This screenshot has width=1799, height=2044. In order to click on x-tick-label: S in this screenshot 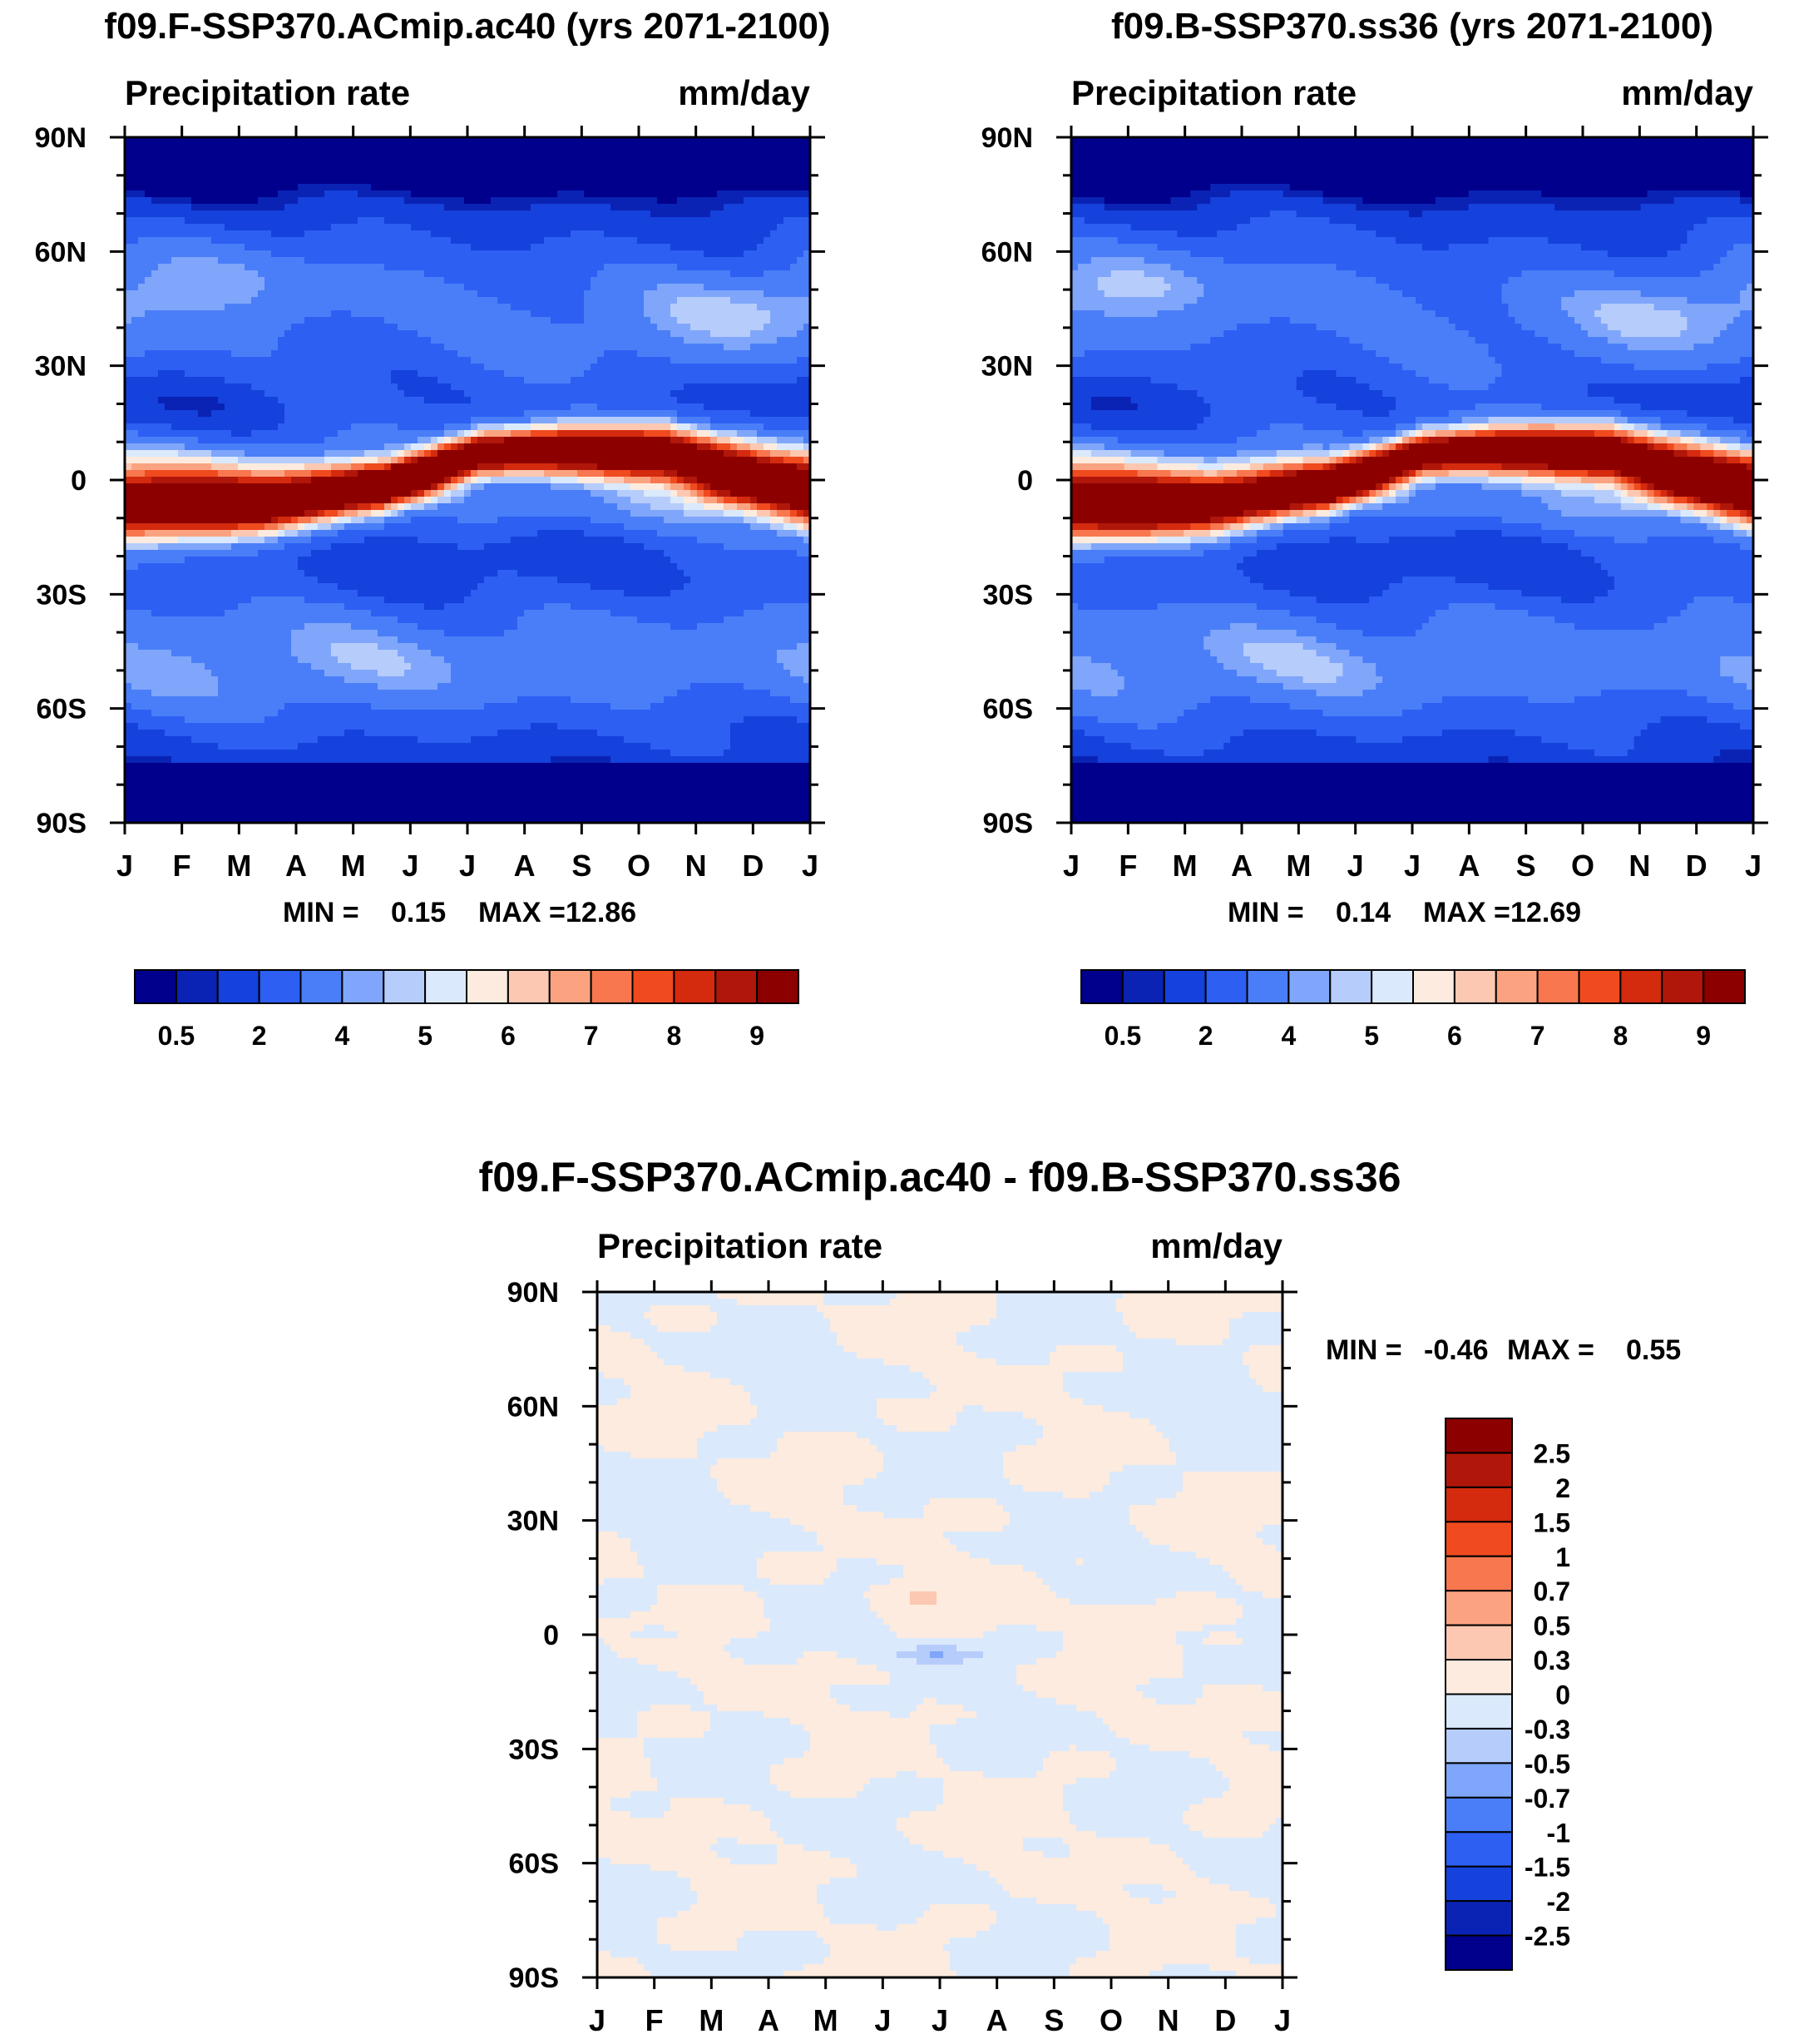, I will do `click(1526, 866)`.